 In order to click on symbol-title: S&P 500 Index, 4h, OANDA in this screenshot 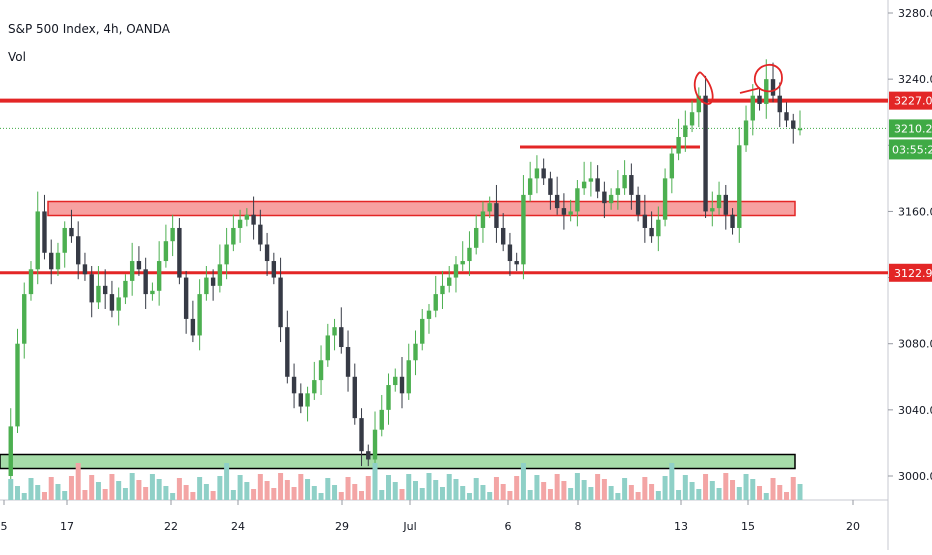, I will do `click(89, 29)`.